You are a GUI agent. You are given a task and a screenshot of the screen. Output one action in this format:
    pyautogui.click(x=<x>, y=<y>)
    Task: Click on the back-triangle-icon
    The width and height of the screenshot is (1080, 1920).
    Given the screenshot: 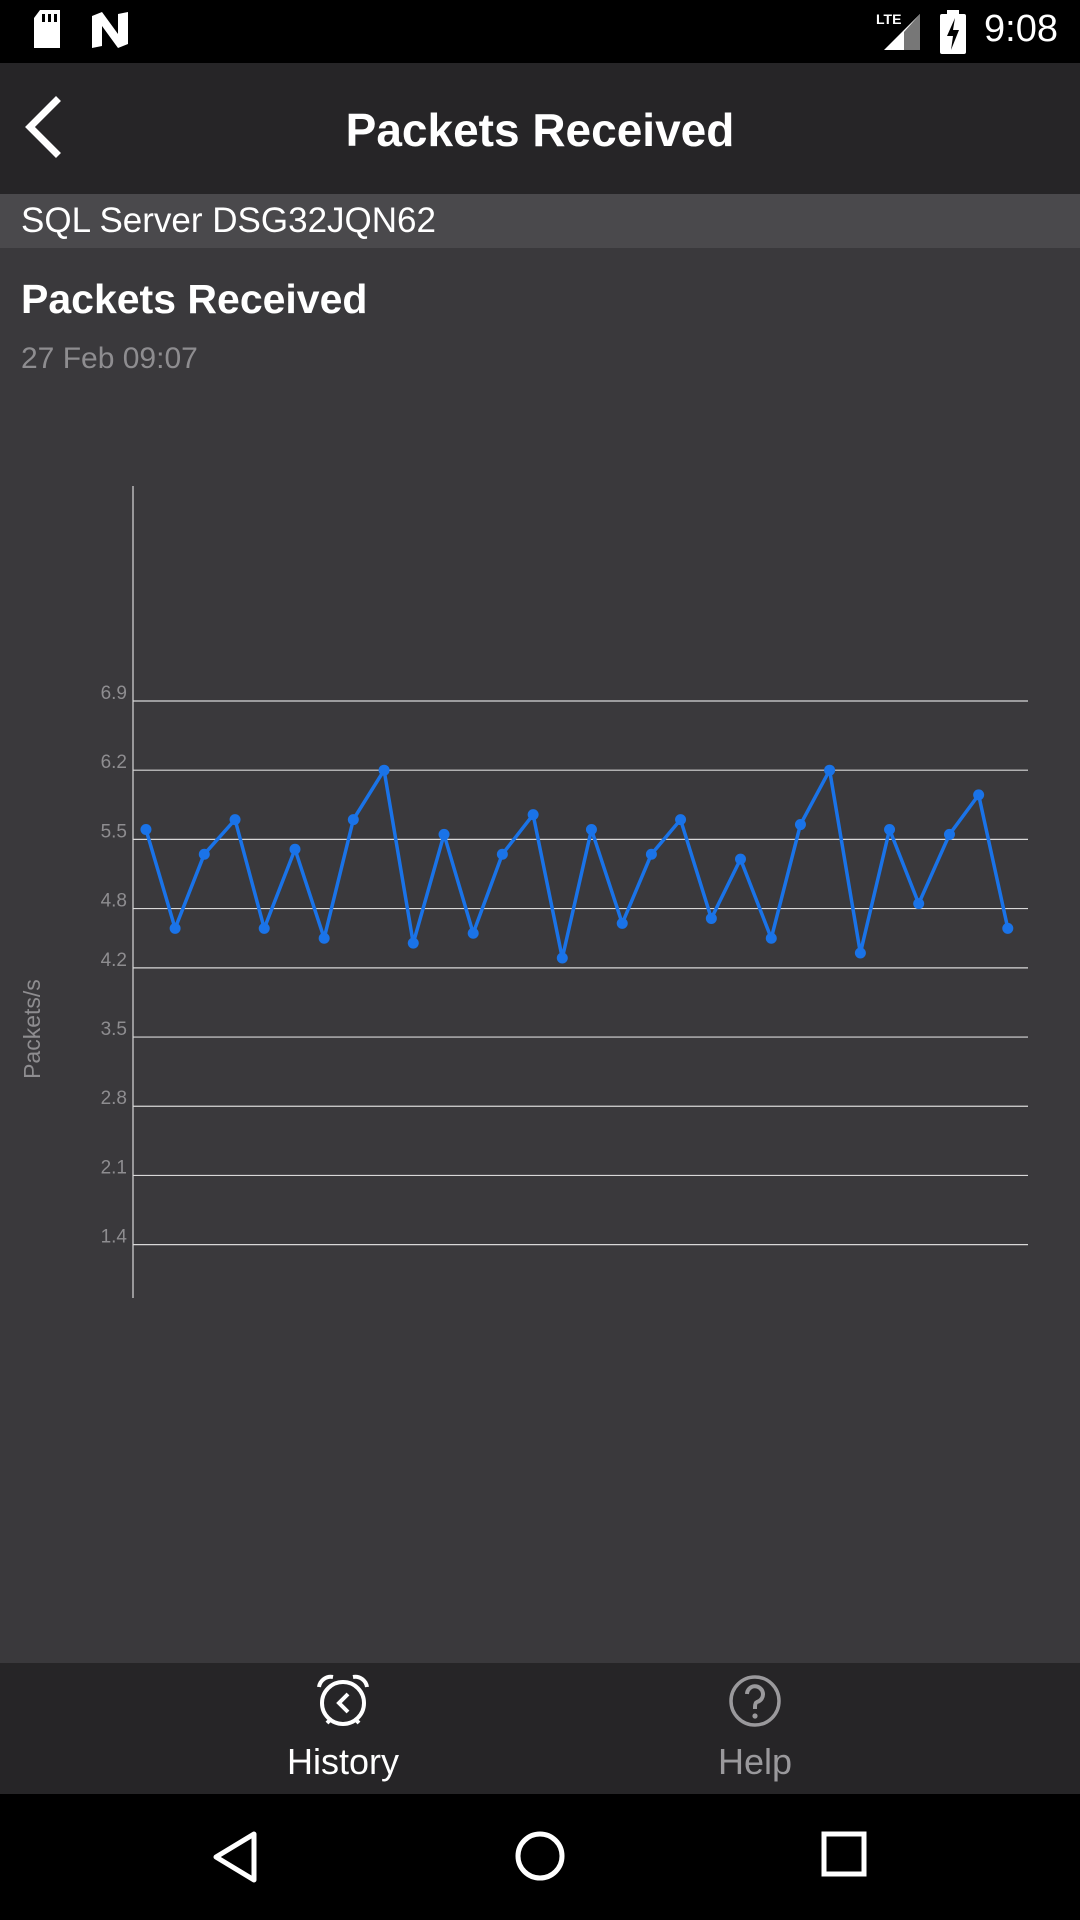 What is the action you would take?
    pyautogui.click(x=235, y=1857)
    